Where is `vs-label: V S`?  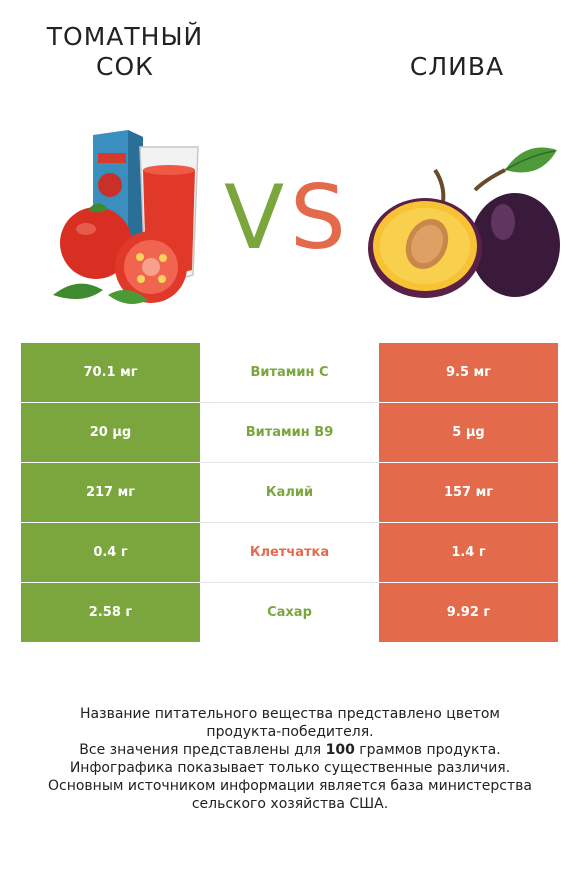 vs-label: V S is located at coordinates (285, 213).